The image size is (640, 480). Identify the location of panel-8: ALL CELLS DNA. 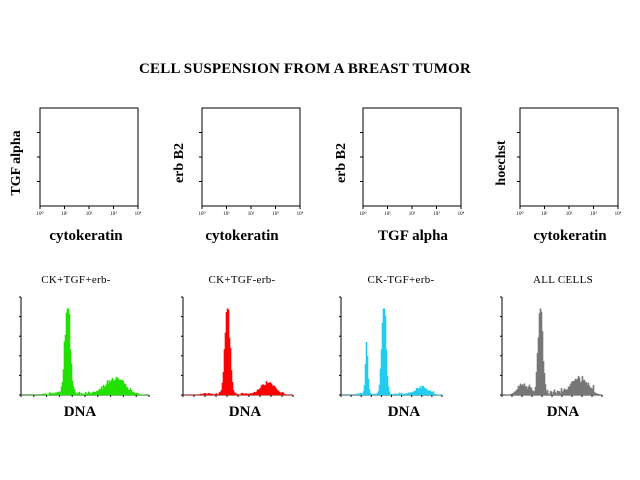
(551, 347).